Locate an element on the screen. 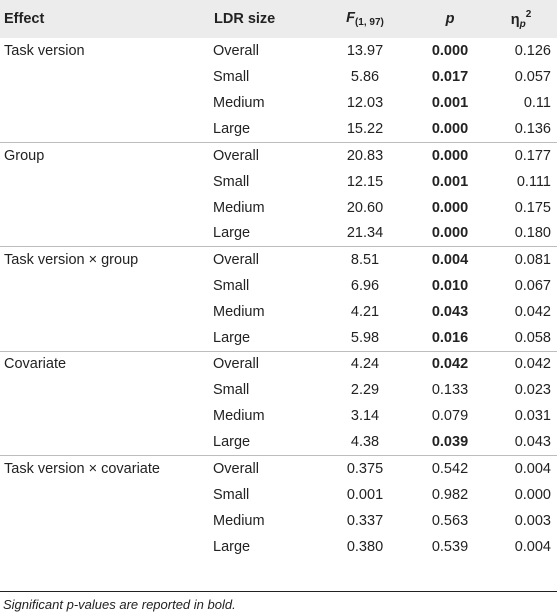 Image resolution: width=557 pixels, height=616 pixels. table-row: Large 0.380 0.539 0.004 is located at coordinates (278, 547).